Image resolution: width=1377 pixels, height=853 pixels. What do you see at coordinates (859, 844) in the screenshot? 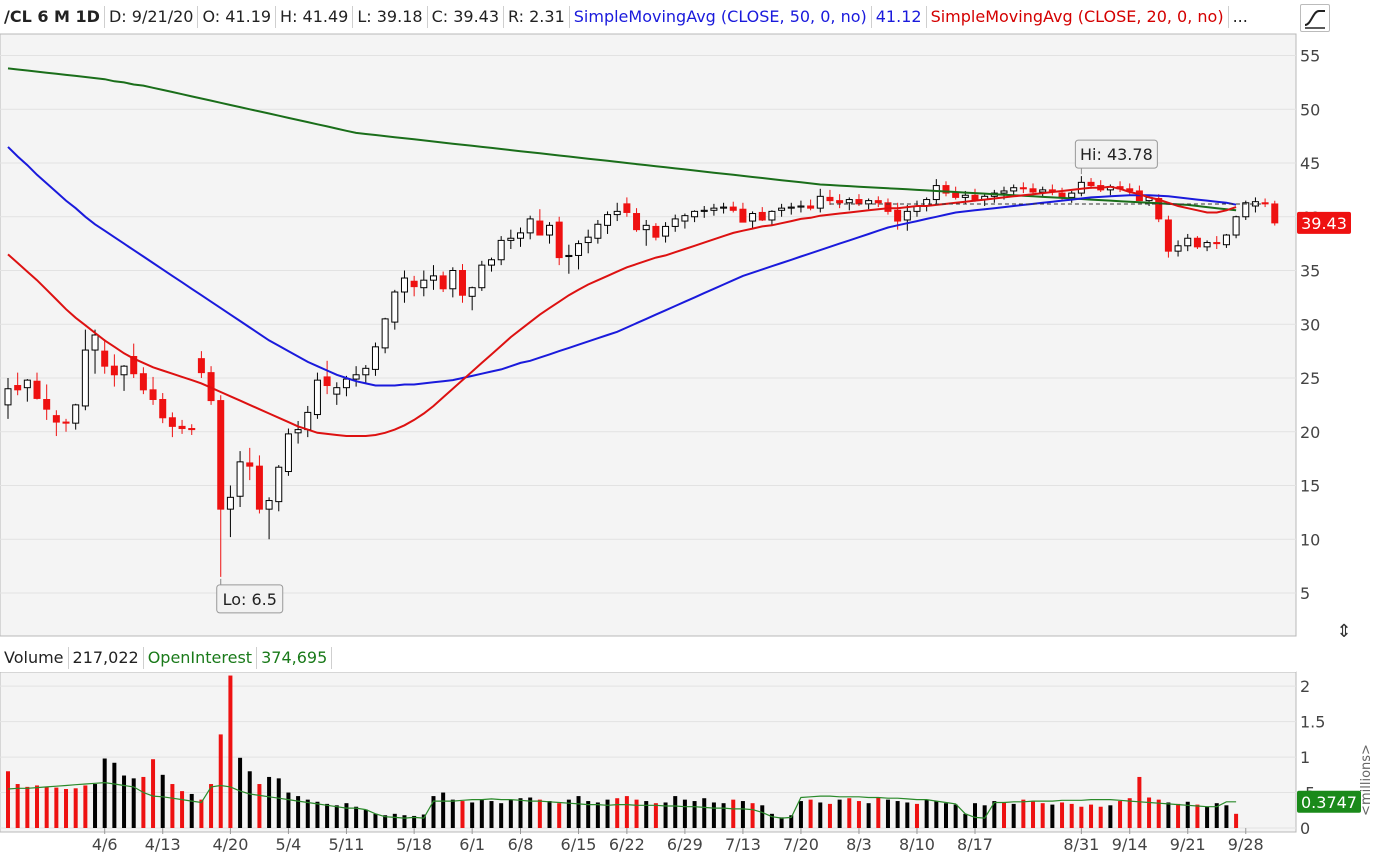
I see `x-tick-label: 8/3` at bounding box center [859, 844].